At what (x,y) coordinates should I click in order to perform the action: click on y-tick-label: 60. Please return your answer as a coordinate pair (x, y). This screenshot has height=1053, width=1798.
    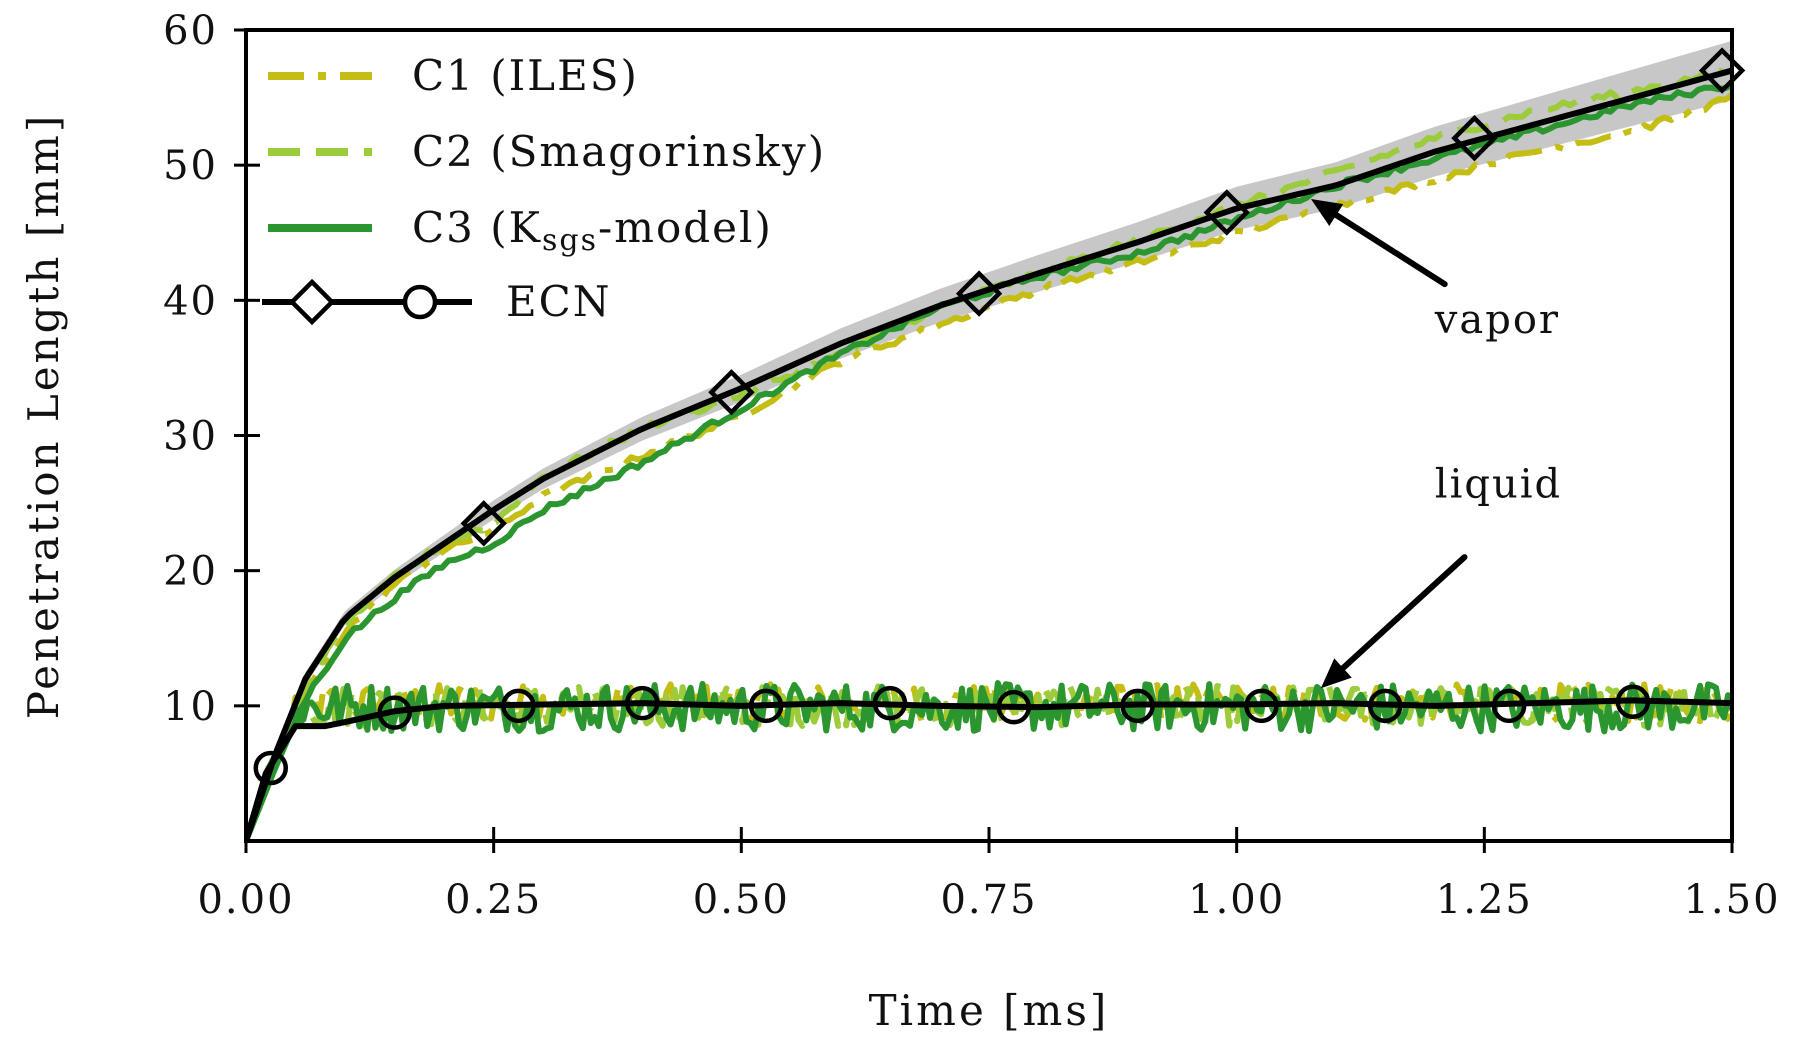
    Looking at the image, I should click on (190, 31).